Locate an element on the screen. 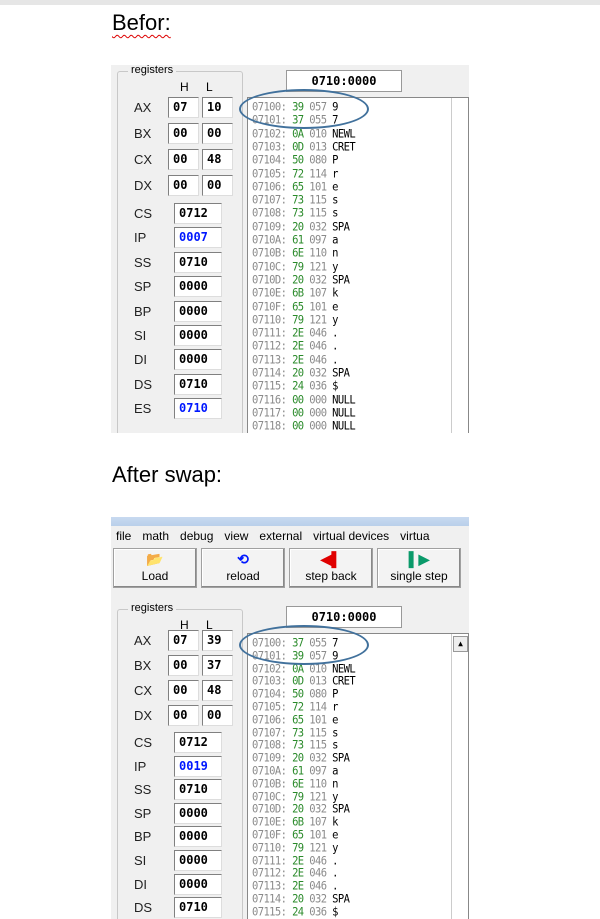 The width and height of the screenshot is (600, 919). step-back-button: ◀▌ step back is located at coordinates (331, 568).